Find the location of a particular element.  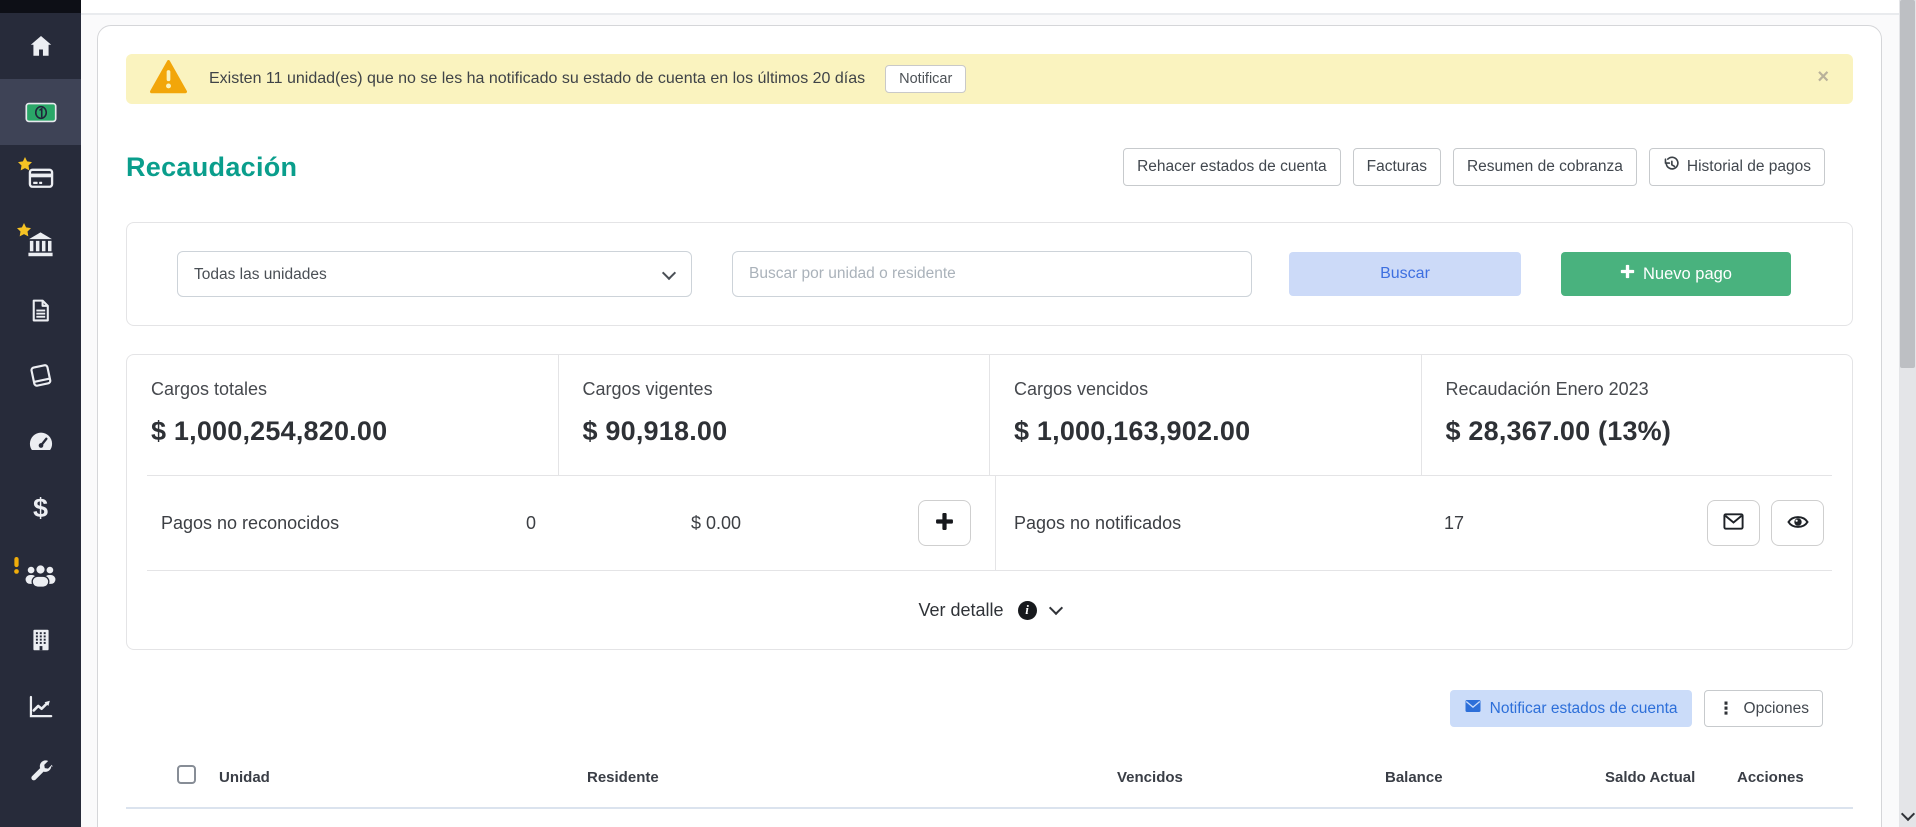

unnotified-payments: Pagos no notificados 17 is located at coordinates (1424, 523).